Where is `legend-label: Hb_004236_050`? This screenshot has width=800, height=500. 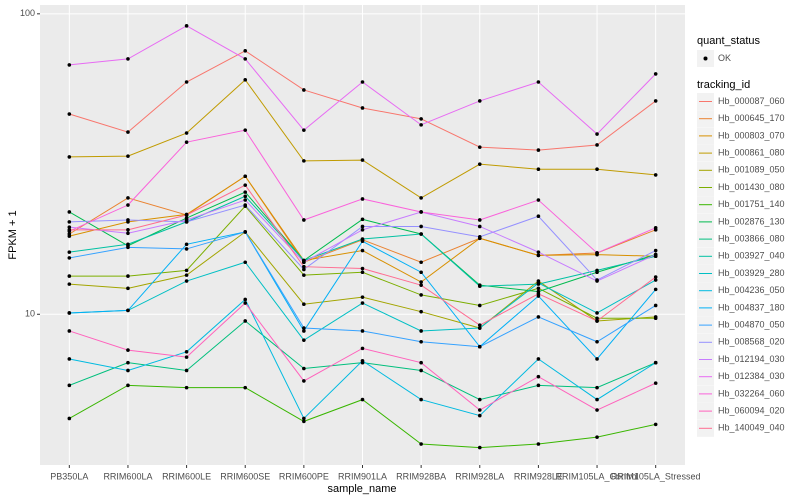 legend-label: Hb_004236_050 is located at coordinates (751, 290).